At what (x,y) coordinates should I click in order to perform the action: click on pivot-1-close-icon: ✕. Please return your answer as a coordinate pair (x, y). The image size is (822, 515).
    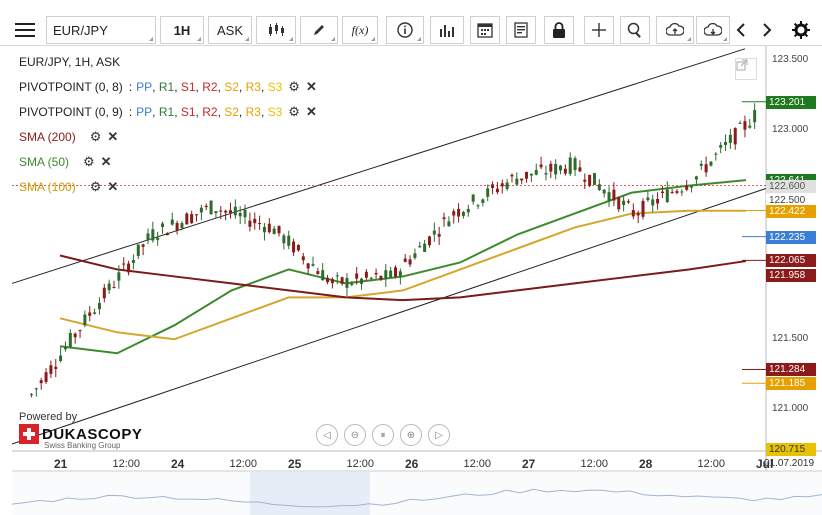
    Looking at the image, I should click on (311, 86).